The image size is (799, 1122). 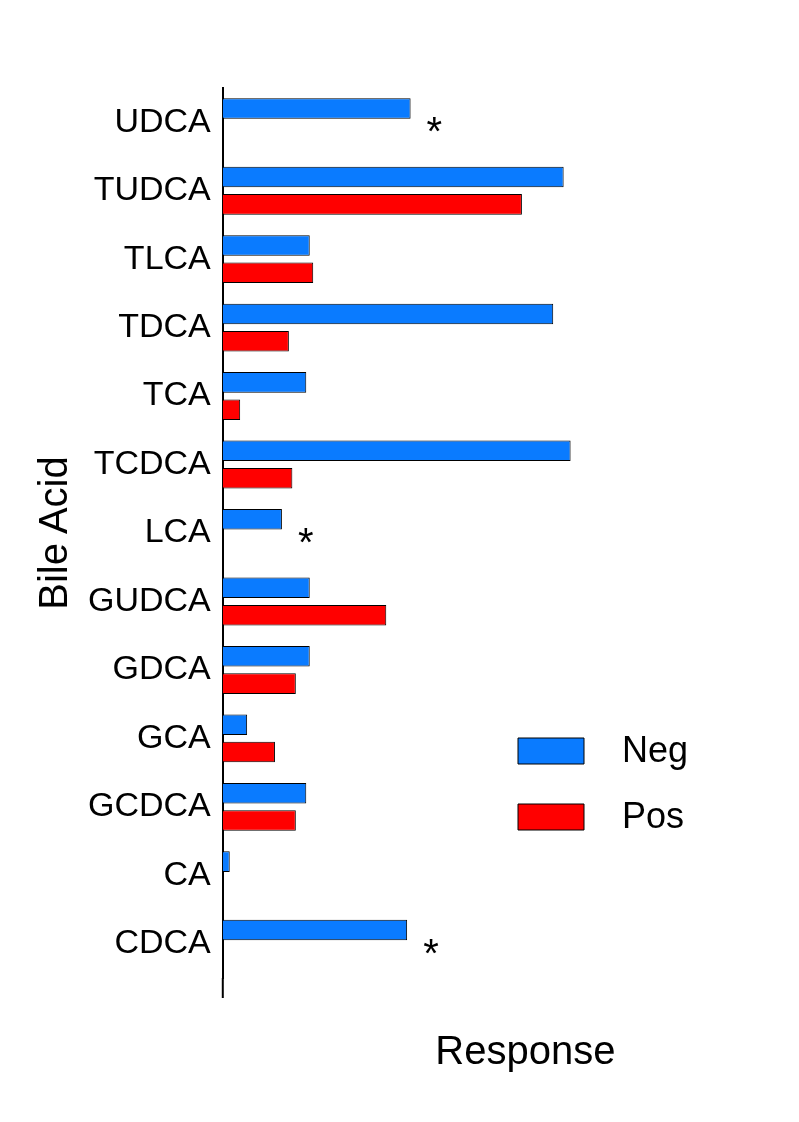 I want to click on legend-label: Neg, so click(x=655, y=749).